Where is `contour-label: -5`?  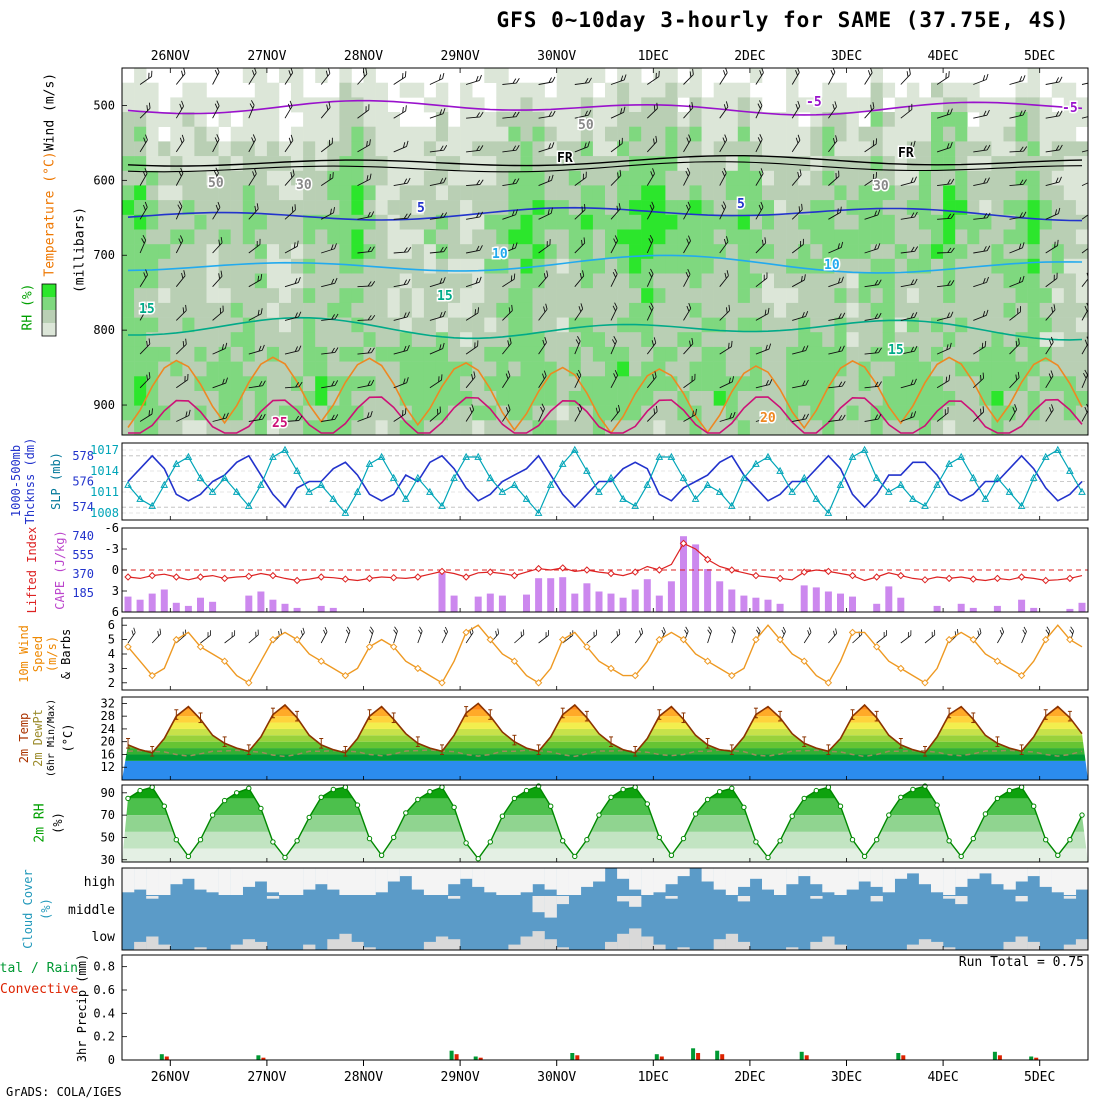
contour-label: -5 is located at coordinates (1070, 108).